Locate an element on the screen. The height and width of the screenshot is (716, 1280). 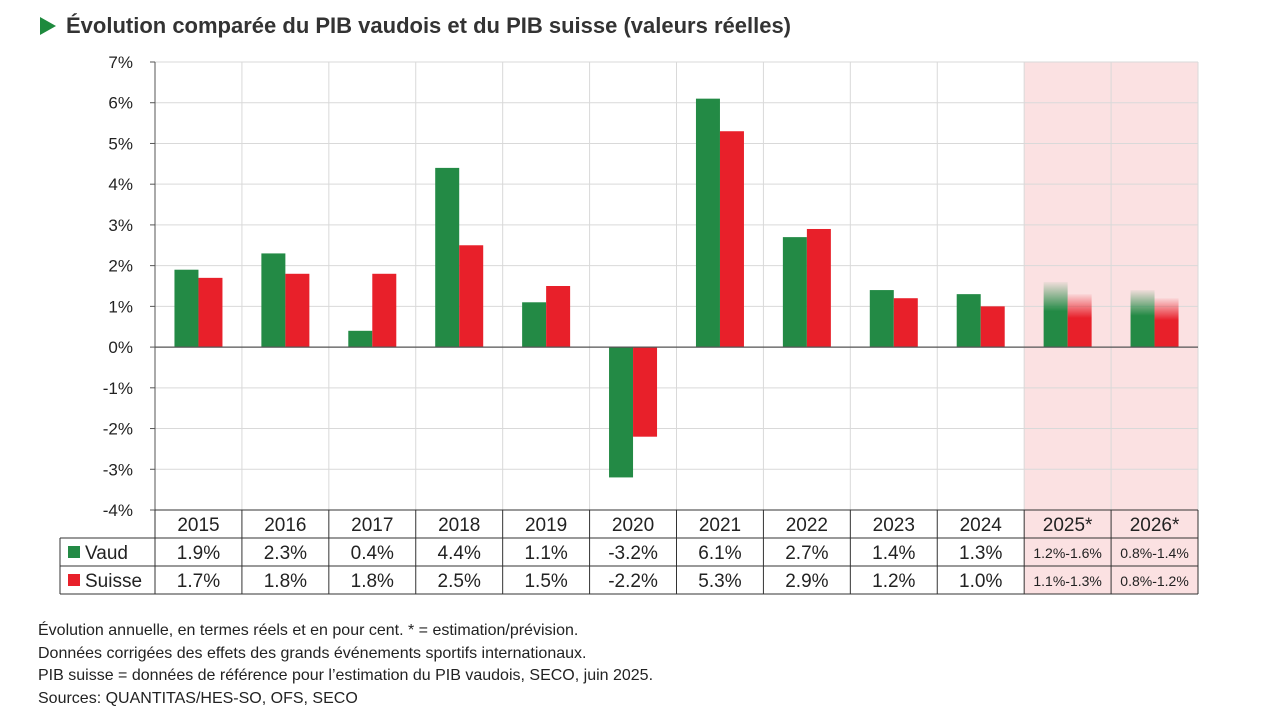
data-label: 1.5% is located at coordinates (545, 581).